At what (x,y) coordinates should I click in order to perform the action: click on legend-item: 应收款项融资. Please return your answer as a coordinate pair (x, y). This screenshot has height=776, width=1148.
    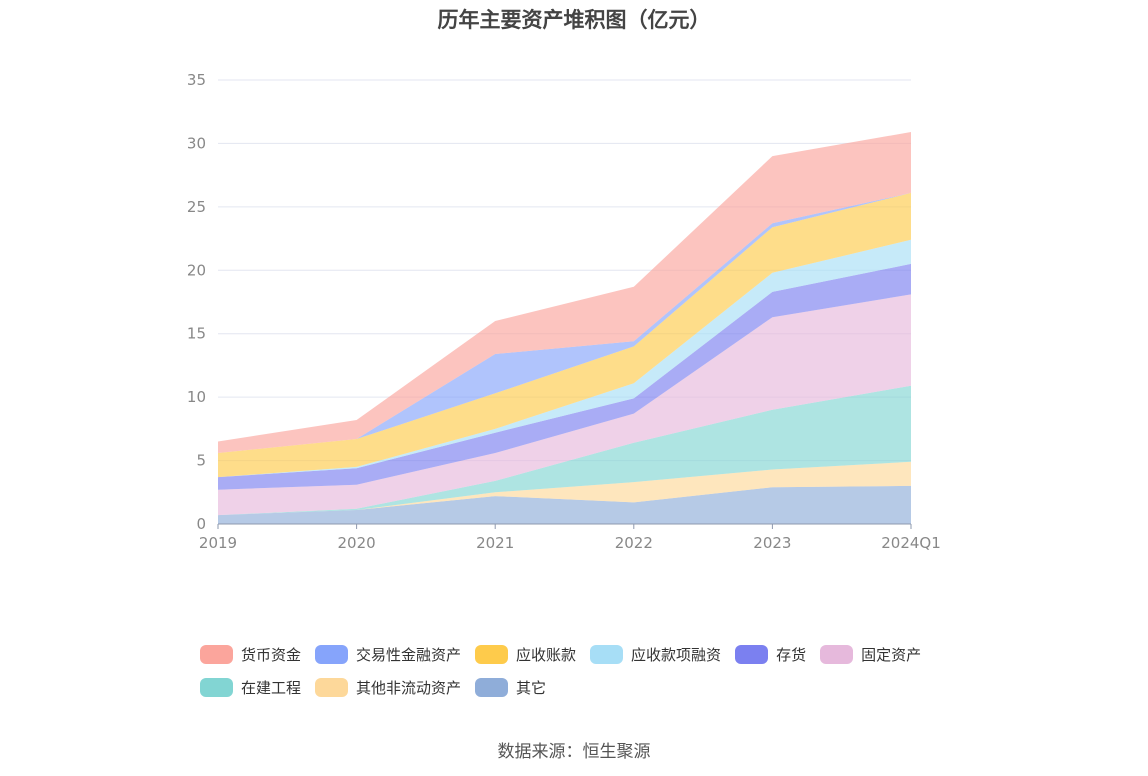
    Looking at the image, I should click on (655, 654).